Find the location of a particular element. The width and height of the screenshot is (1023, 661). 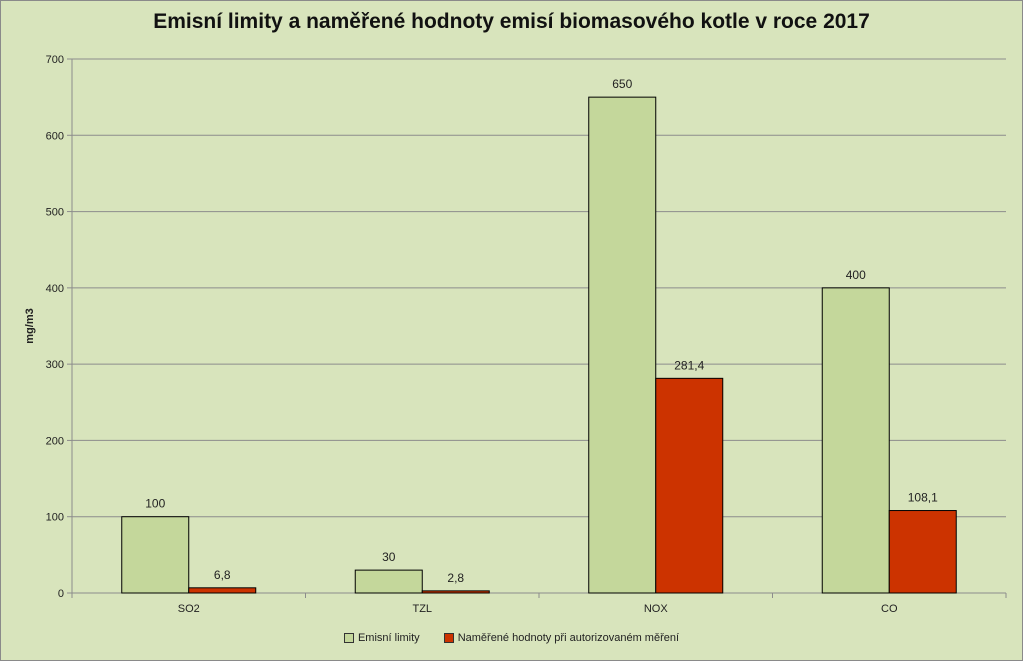

data-label: 2,8 is located at coordinates (455, 578).